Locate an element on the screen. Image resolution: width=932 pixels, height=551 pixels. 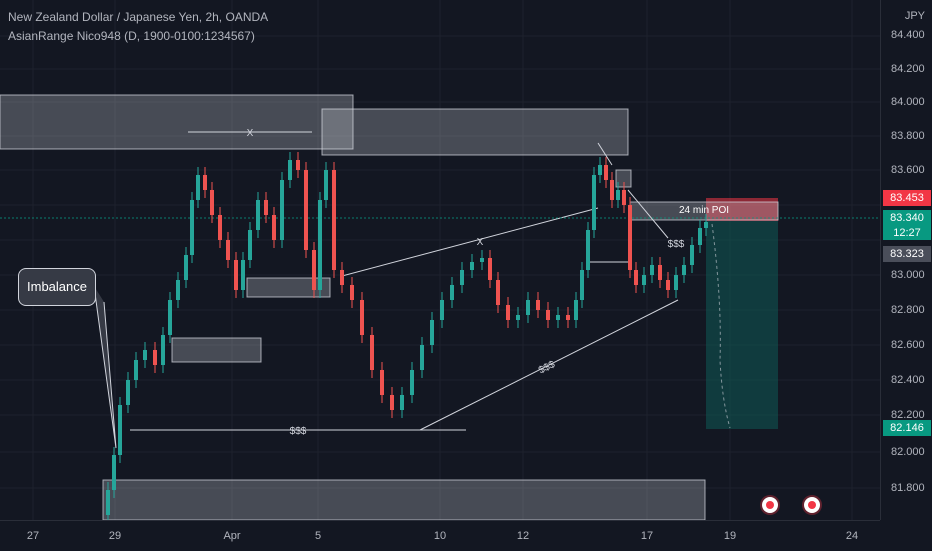
price-label: 82.200 is located at coordinates (908, 415).